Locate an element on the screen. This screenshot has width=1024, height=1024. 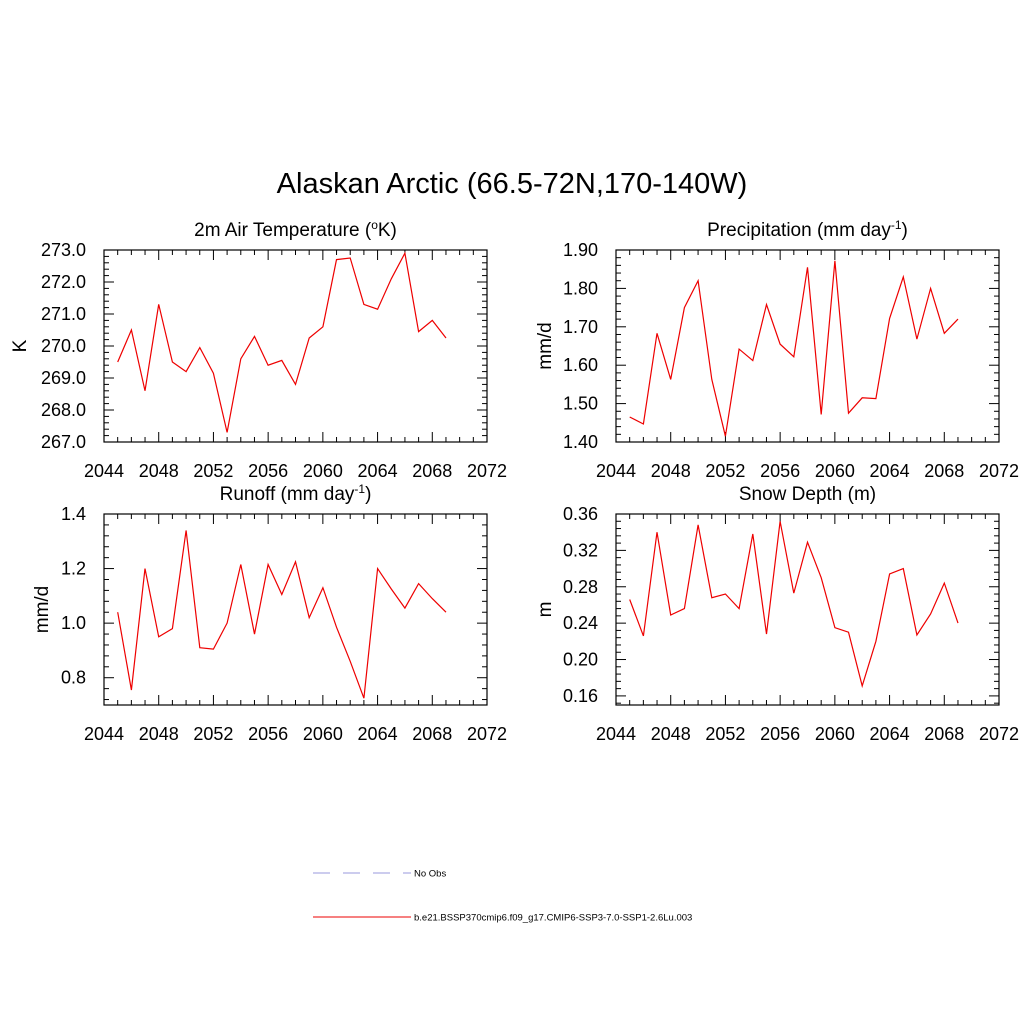
y-tick-label: 1.4 is located at coordinates (73, 514).